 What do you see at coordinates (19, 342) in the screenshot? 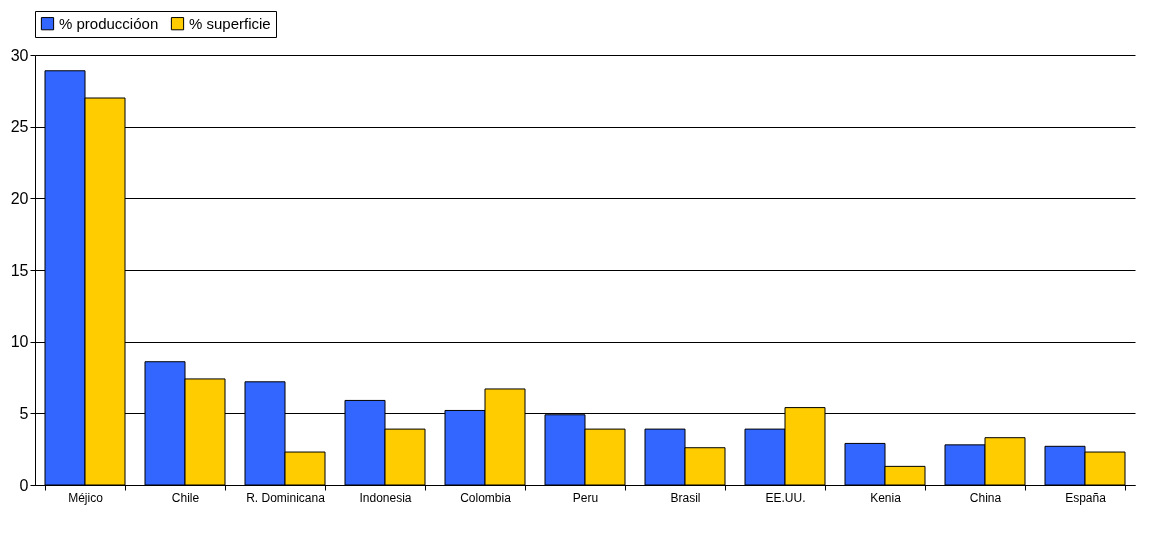
I see `y-tick-label: 10` at bounding box center [19, 342].